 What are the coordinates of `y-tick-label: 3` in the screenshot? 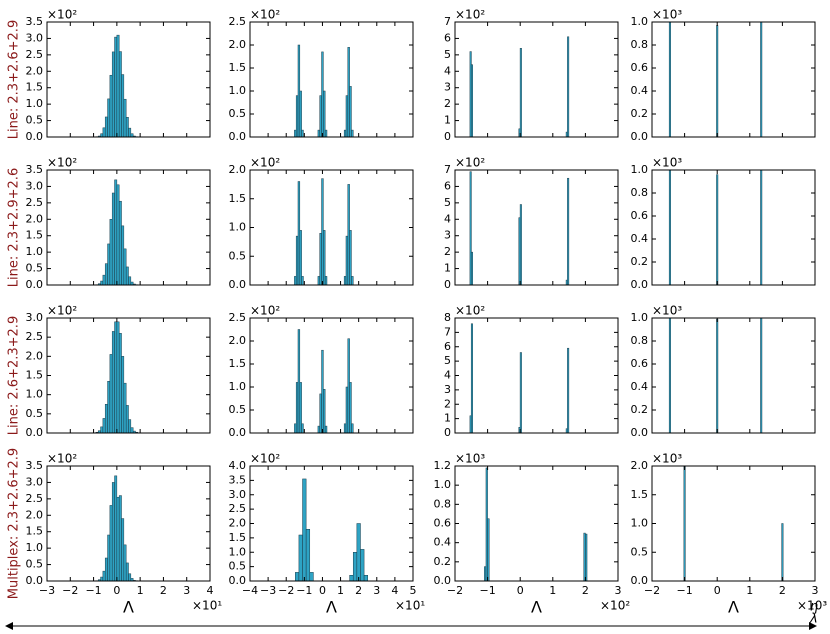 It's located at (447, 87).